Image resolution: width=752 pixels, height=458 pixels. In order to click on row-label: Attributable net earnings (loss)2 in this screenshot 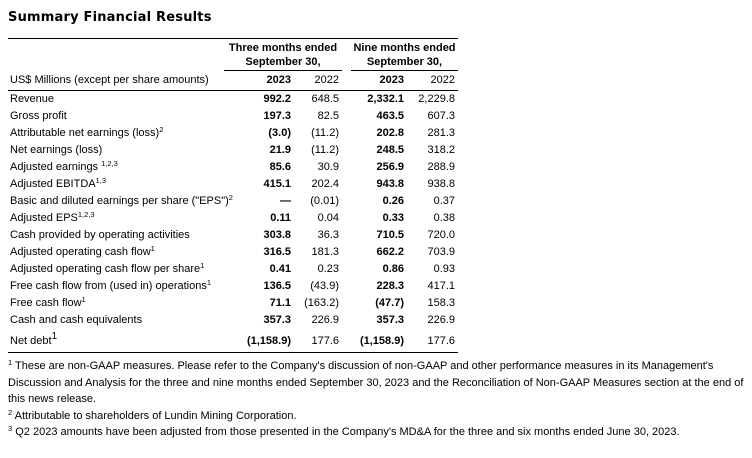, I will do `click(120, 133)`.